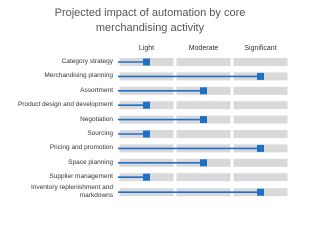  Describe the element at coordinates (204, 48) in the screenshot. I see `x-tick-label: Moderate` at that location.